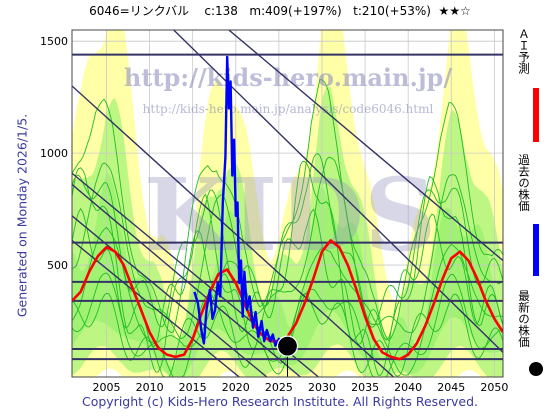 This screenshot has width=560, height=420. I want to click on legend-past-price: 過去の株価, so click(532, 217).